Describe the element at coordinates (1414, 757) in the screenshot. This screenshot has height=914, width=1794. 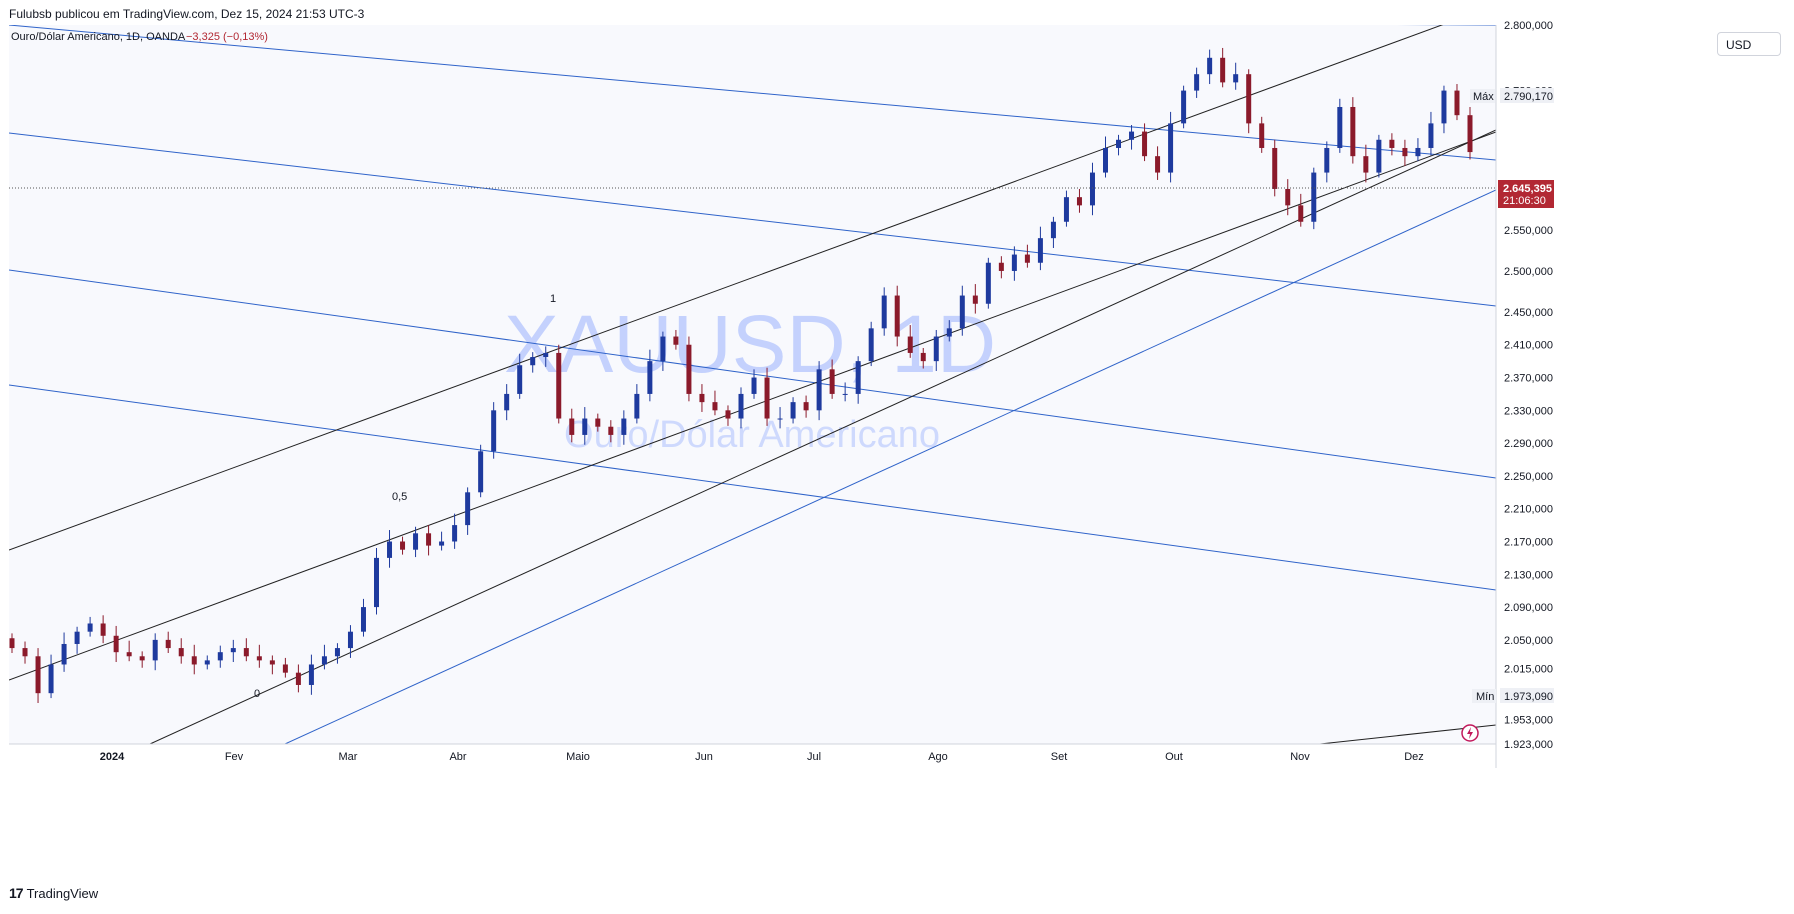
I see `time-tick-label: Dez` at that location.